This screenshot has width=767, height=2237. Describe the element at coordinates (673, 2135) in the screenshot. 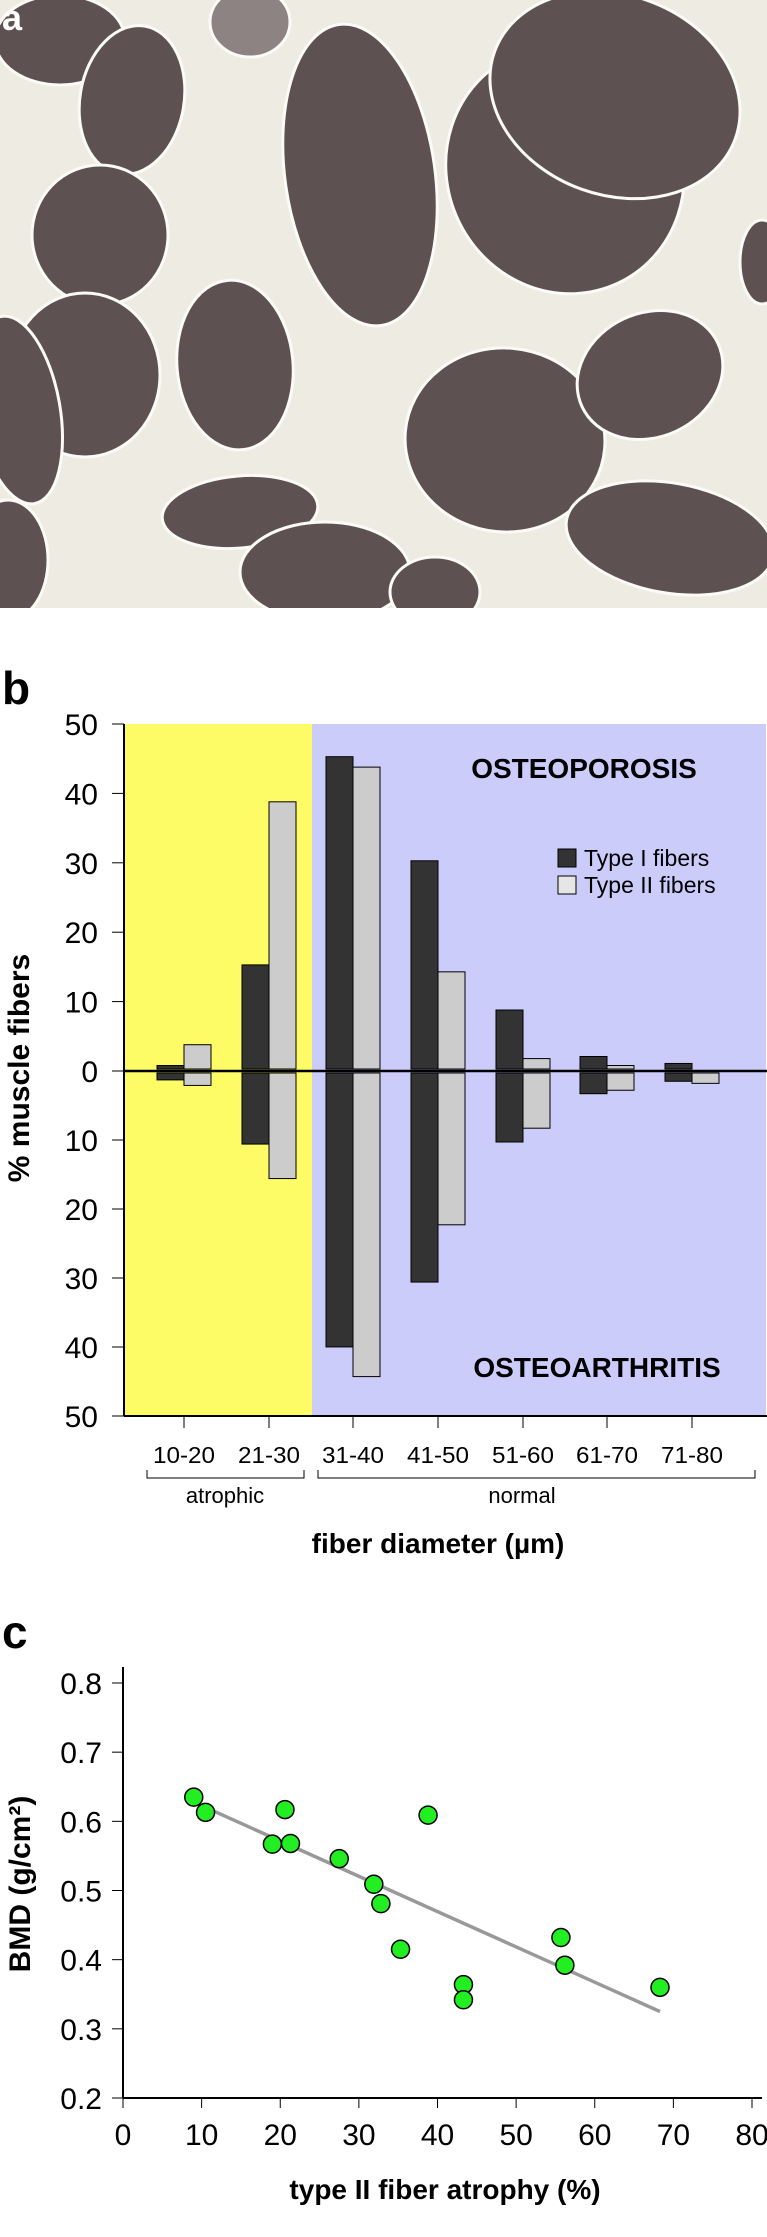

I see `x-tick-label: 70` at that location.